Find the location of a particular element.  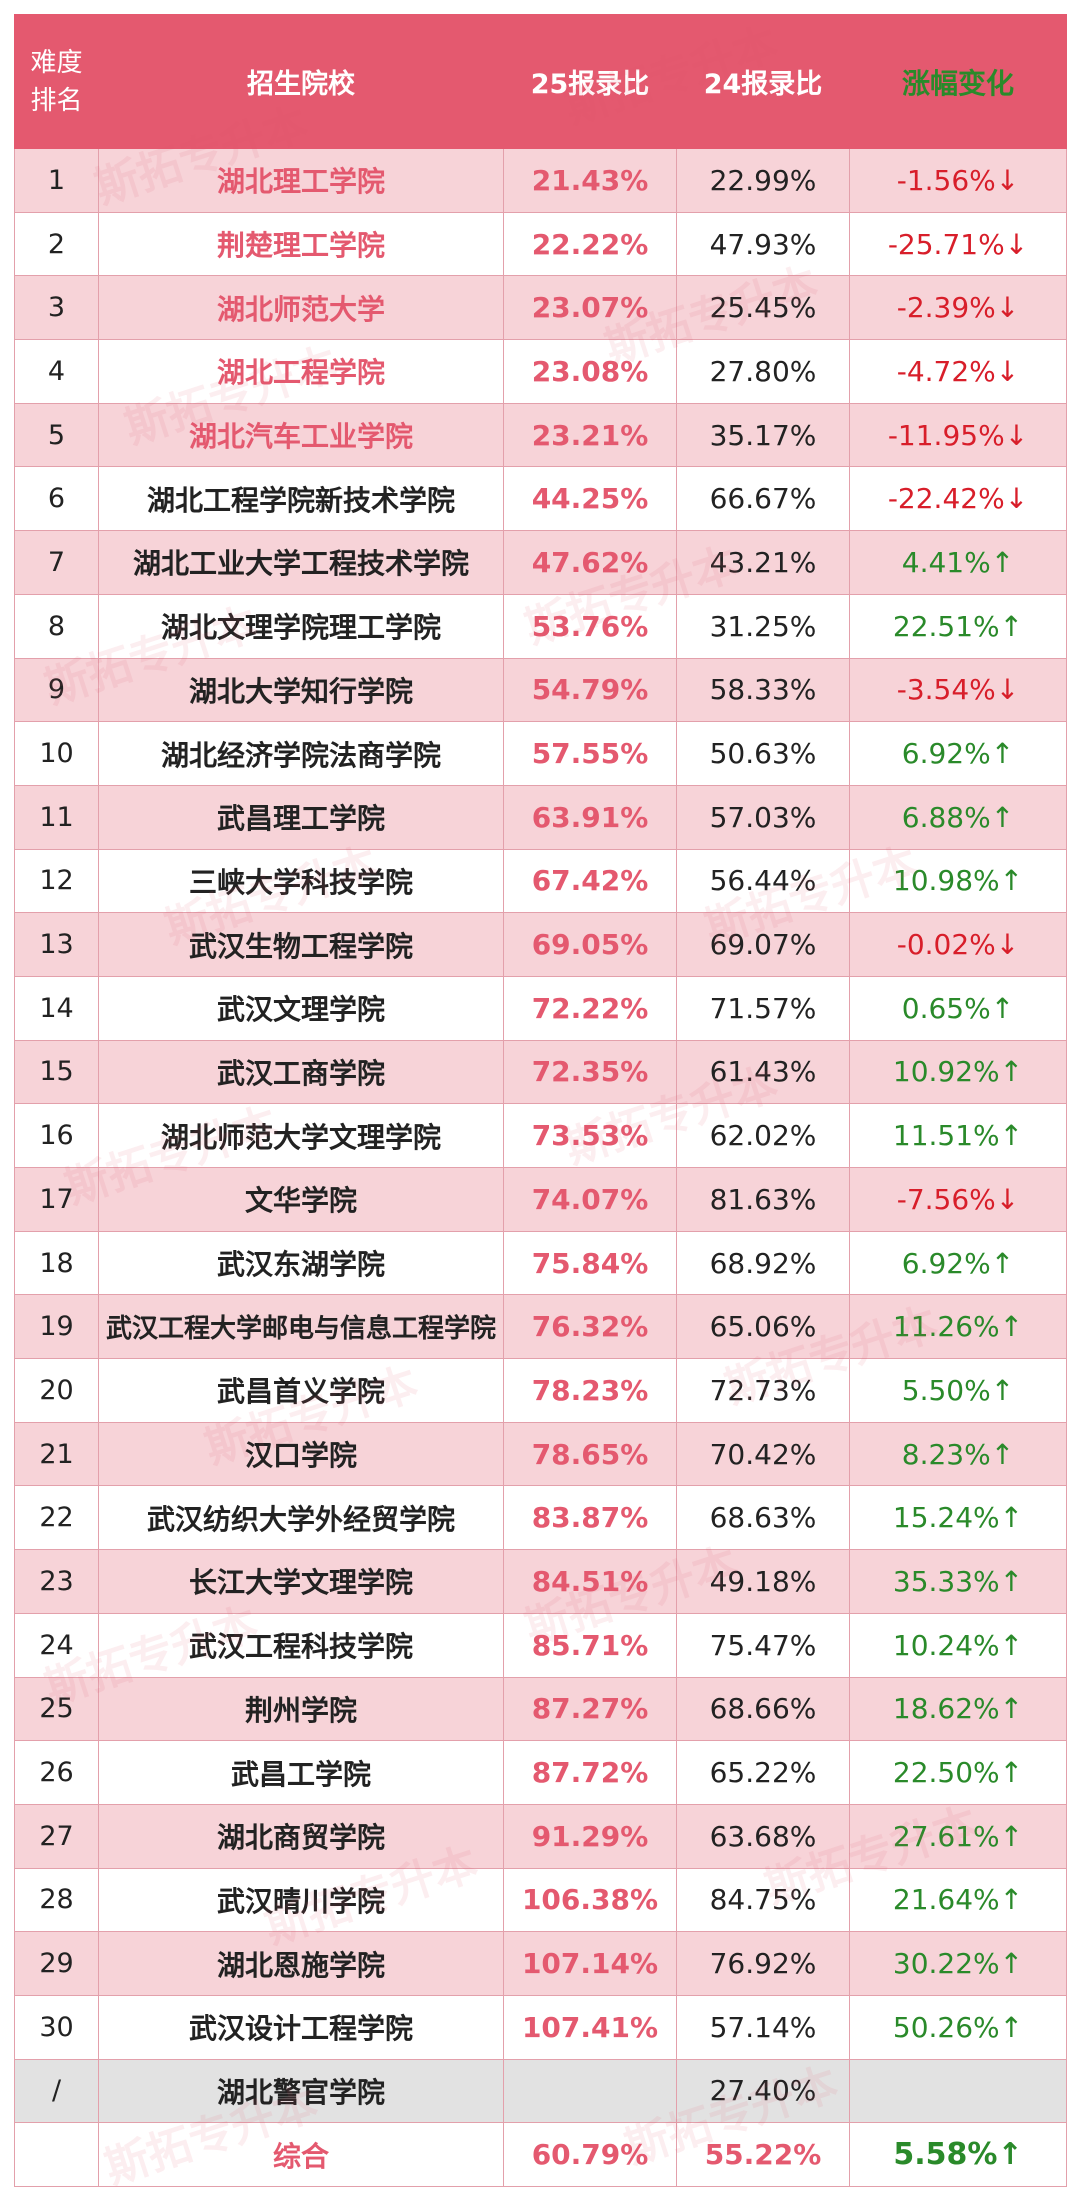

ratio-24-cell: 76.92% is located at coordinates (763, 1963).